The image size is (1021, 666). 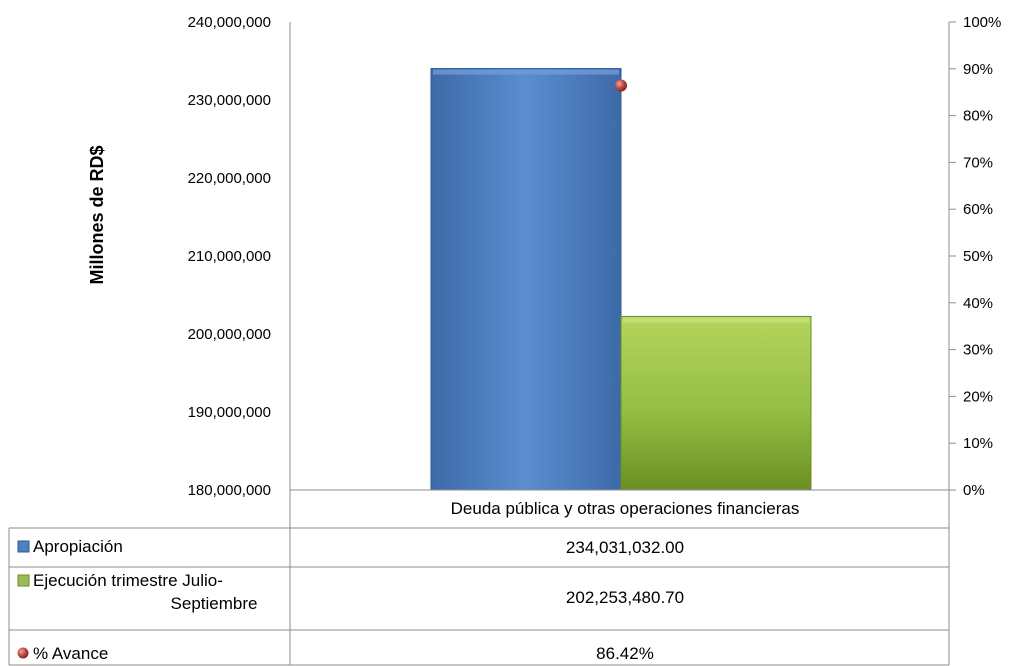 What do you see at coordinates (23, 546) in the screenshot?
I see `legend-key-apropiacion` at bounding box center [23, 546].